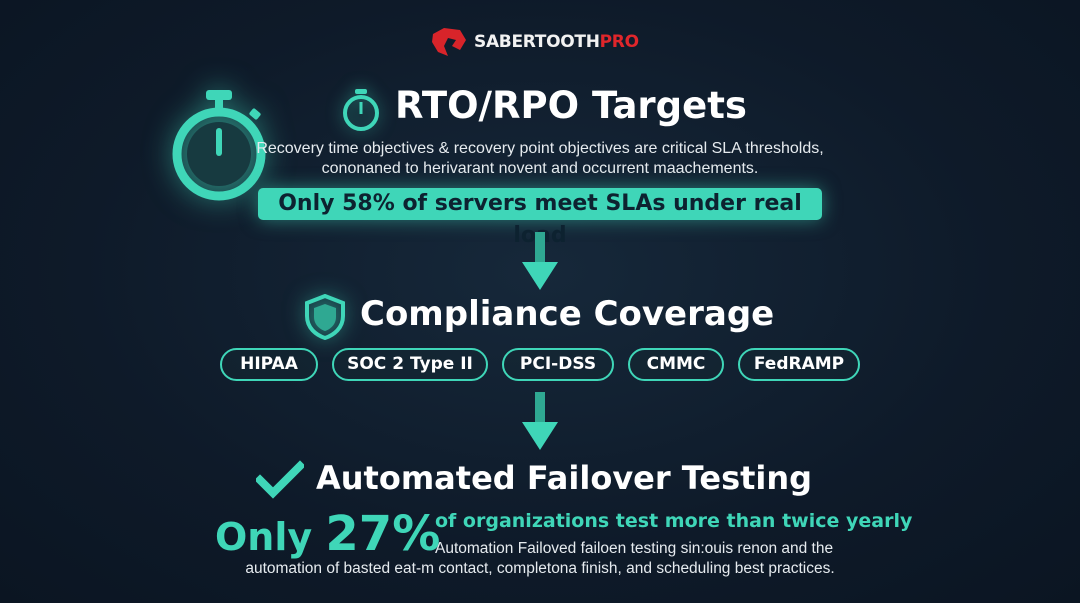  What do you see at coordinates (799, 364) in the screenshot?
I see `badge-fedramp: FedRAMP` at bounding box center [799, 364].